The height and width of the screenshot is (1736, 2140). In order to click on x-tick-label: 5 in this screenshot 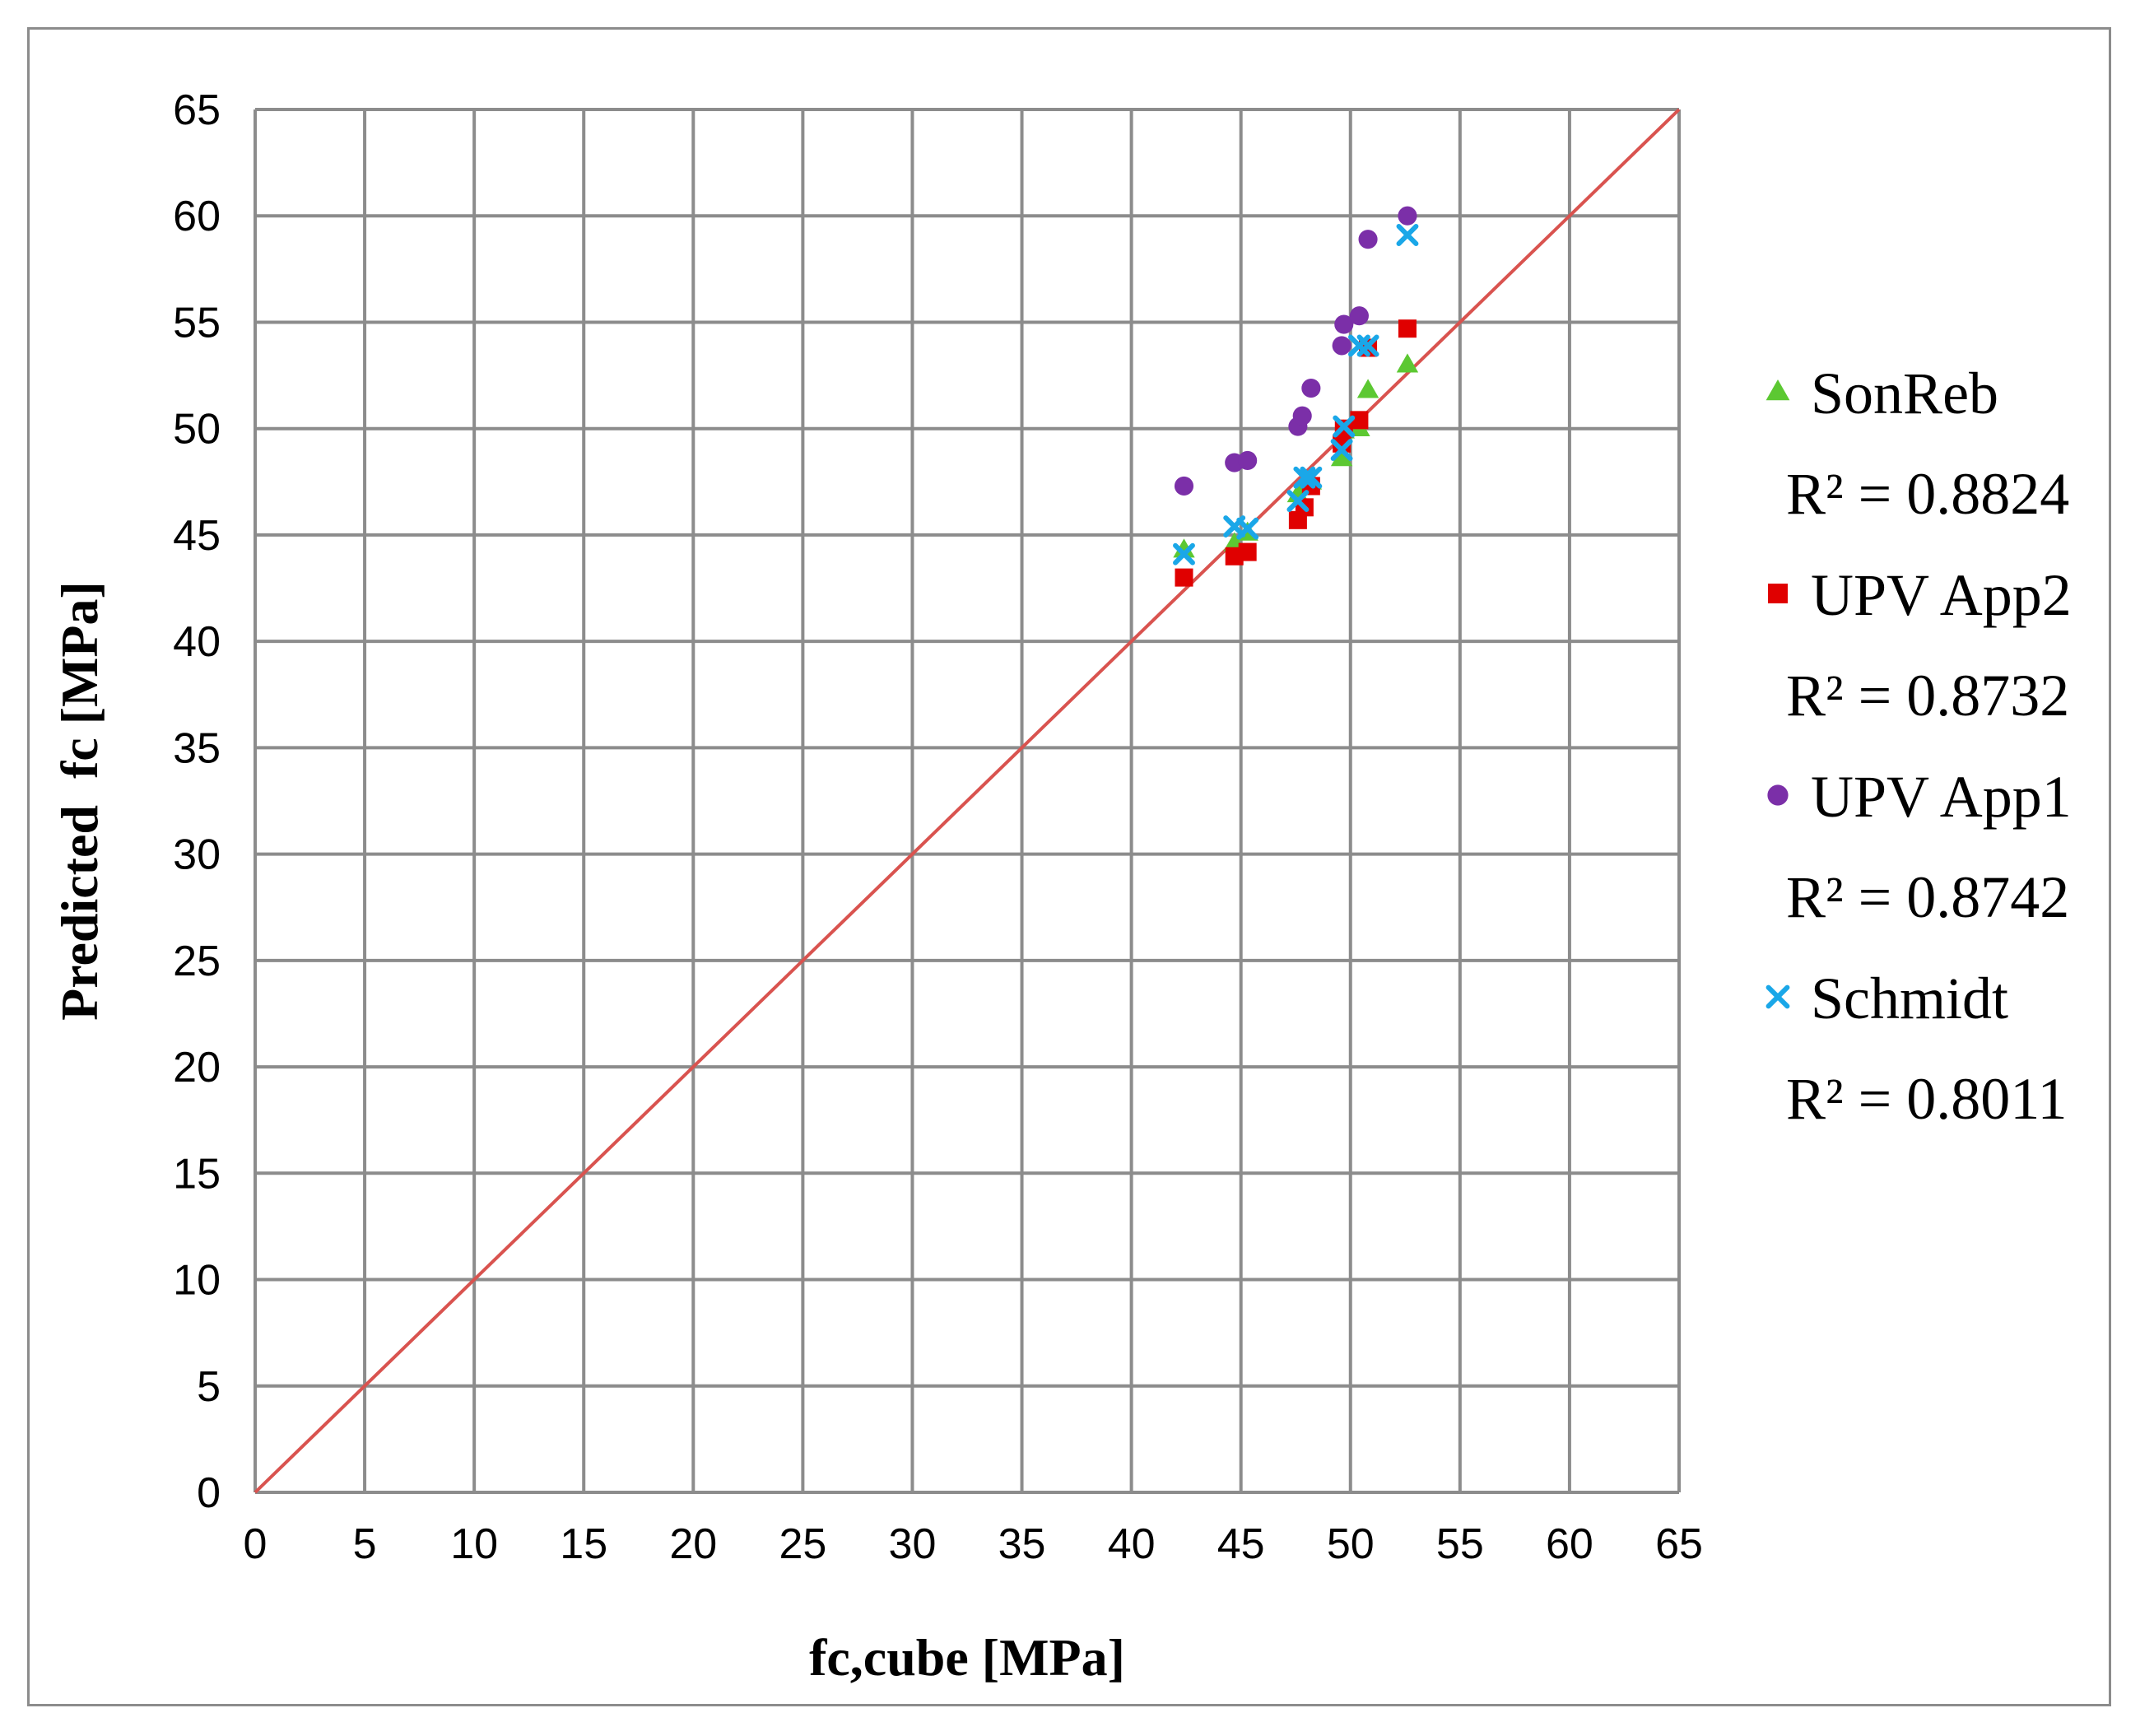, I will do `click(365, 1544)`.